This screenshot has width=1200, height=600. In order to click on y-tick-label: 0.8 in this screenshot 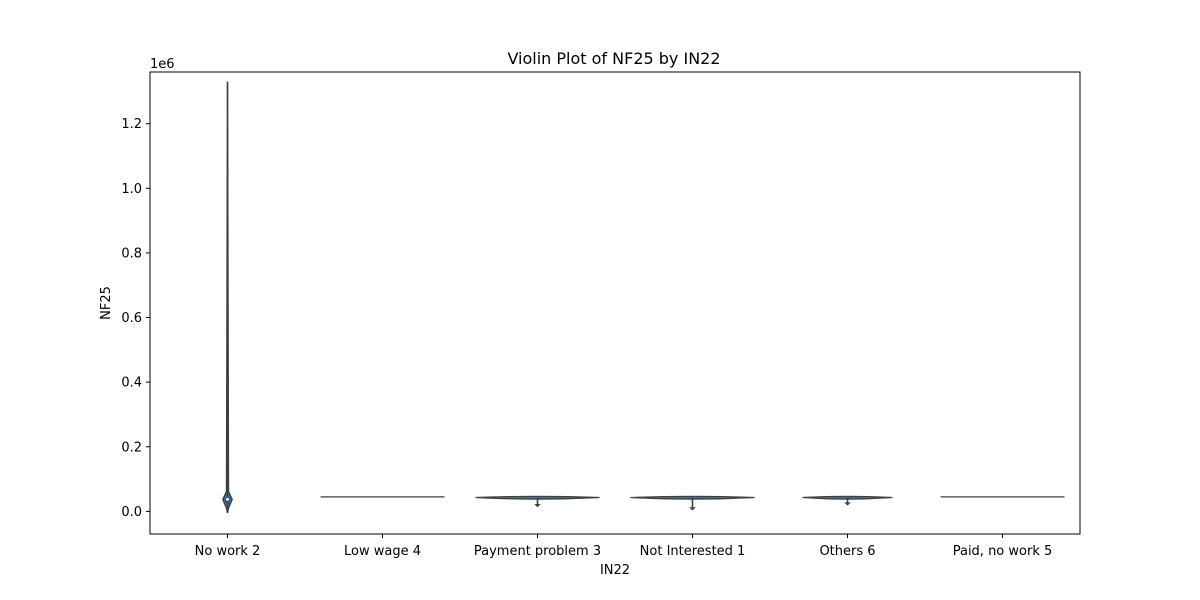, I will do `click(131, 253)`.